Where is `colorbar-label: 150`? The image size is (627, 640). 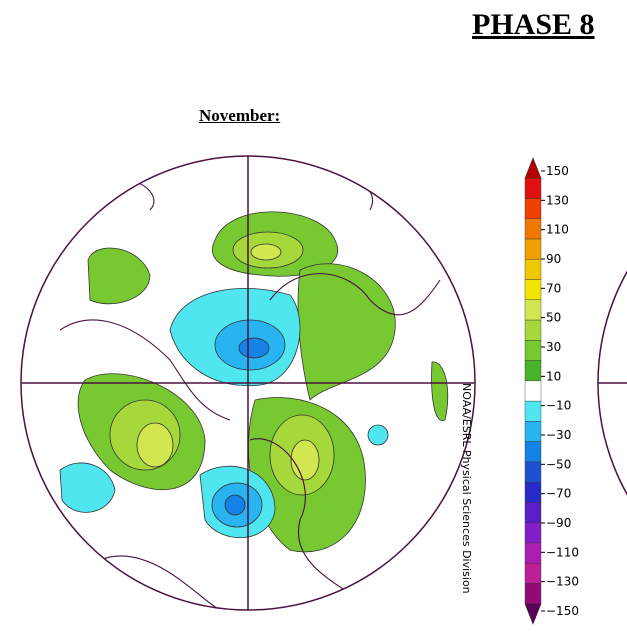
colorbar-label: 150 is located at coordinates (557, 171).